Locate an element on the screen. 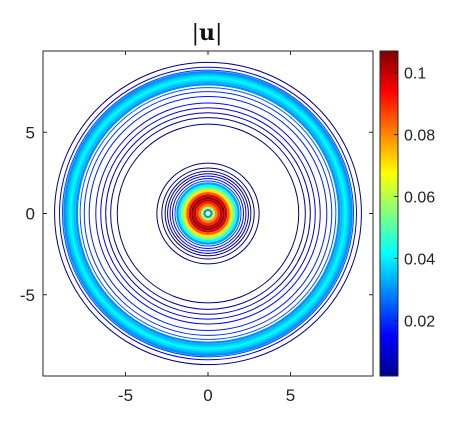 The width and height of the screenshot is (452, 438). x-tick-label: 5 is located at coordinates (290, 395).